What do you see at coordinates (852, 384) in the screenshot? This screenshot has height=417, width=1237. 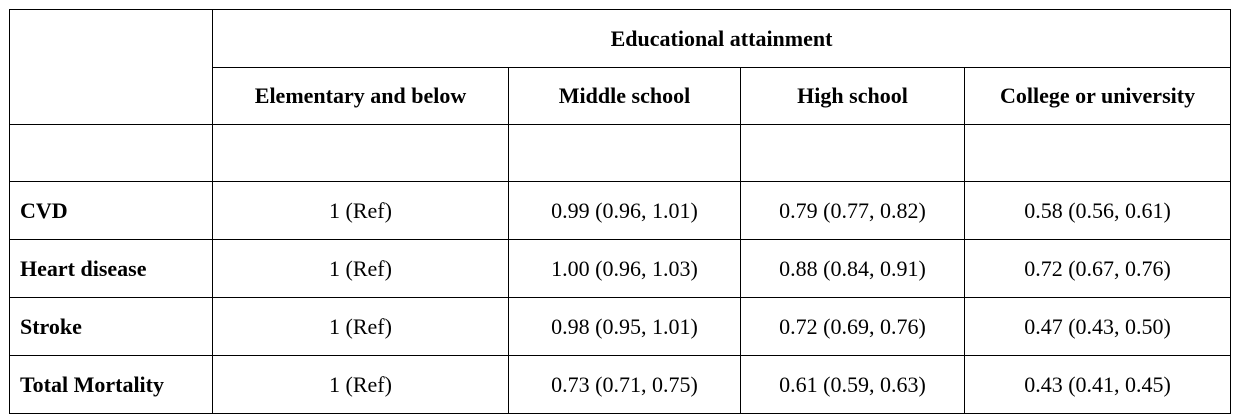 I see `table-cell: 0.61 (0.59, 0.63)` at bounding box center [852, 384].